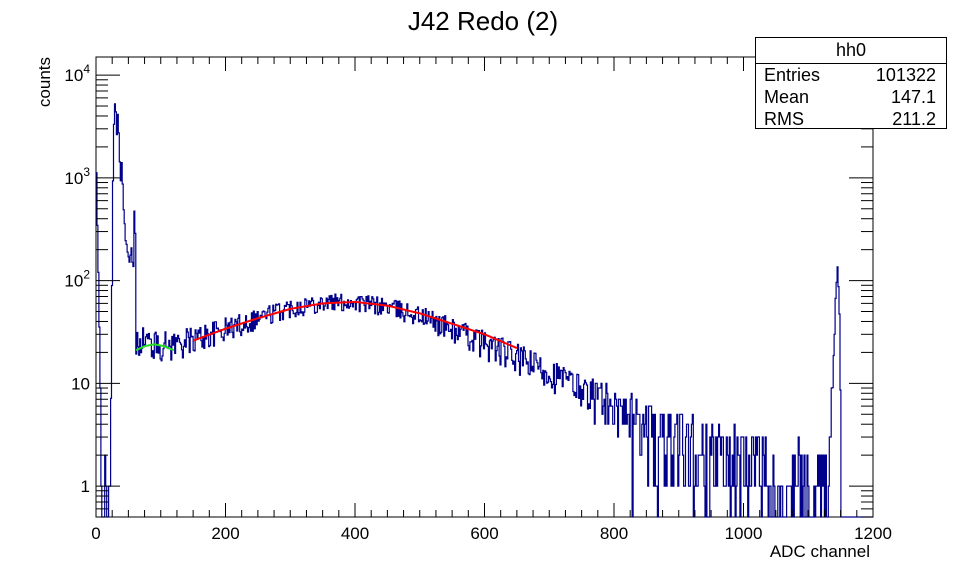 Image resolution: width=968 pixels, height=574 pixels. What do you see at coordinates (913, 97) in the screenshot?
I see `stats-value: 147.1` at bounding box center [913, 97].